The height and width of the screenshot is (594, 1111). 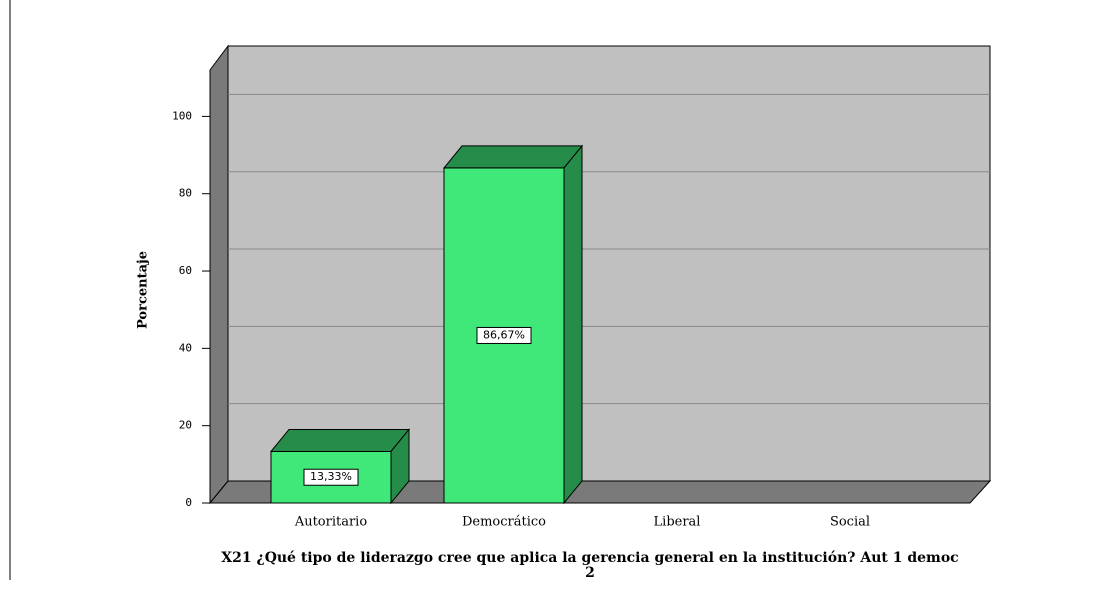 I want to click on y-tick-label: 20, so click(x=185, y=425).